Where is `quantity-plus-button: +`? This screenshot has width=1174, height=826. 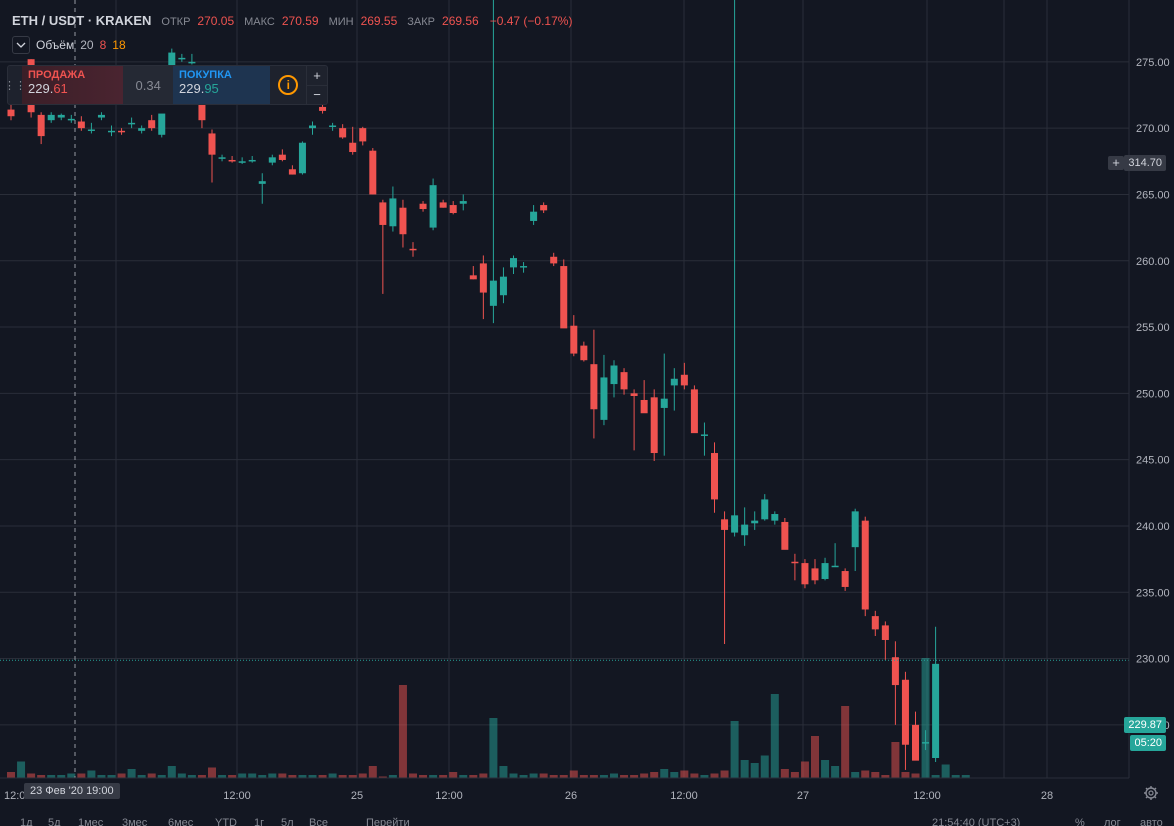
quantity-plus-button: + is located at coordinates (317, 75).